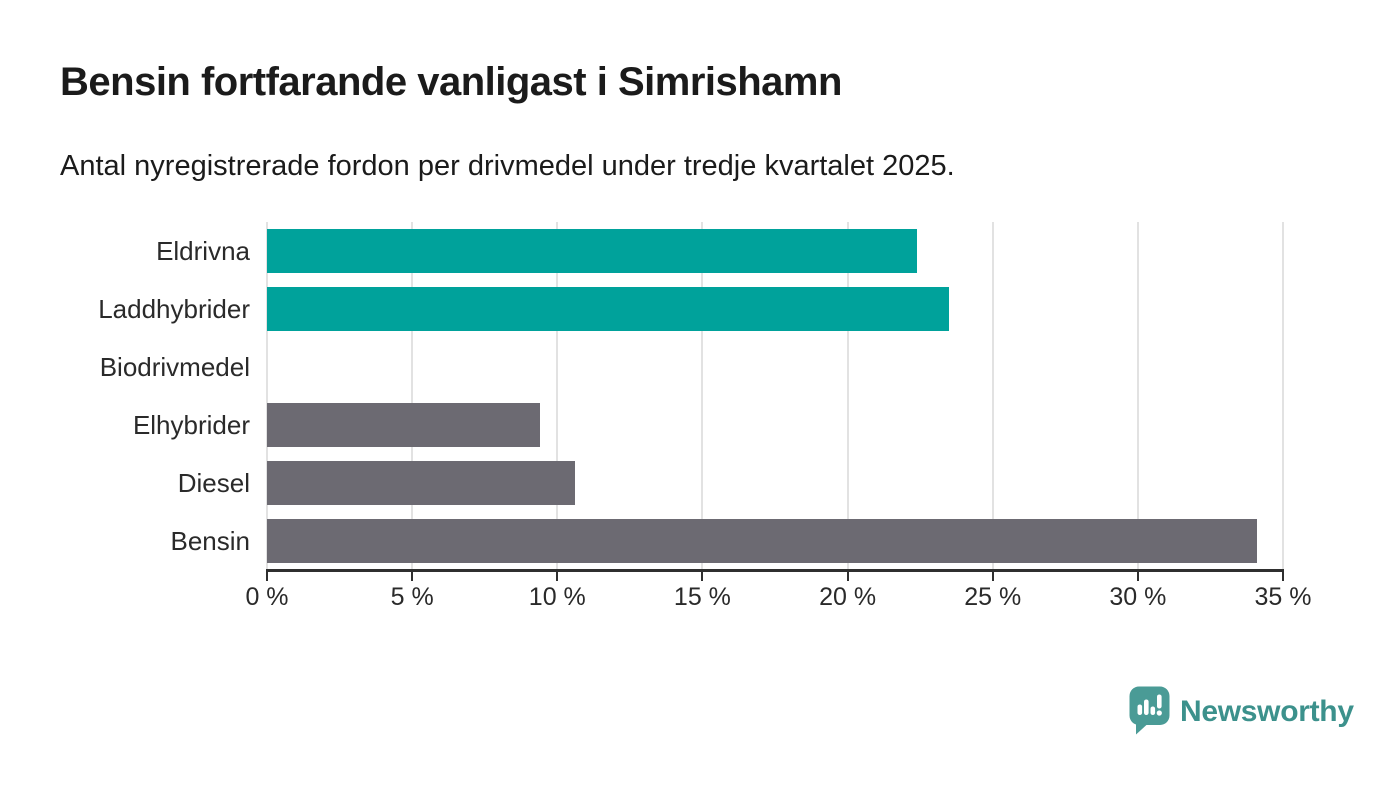  I want to click on bar-elhybrider, so click(403, 425).